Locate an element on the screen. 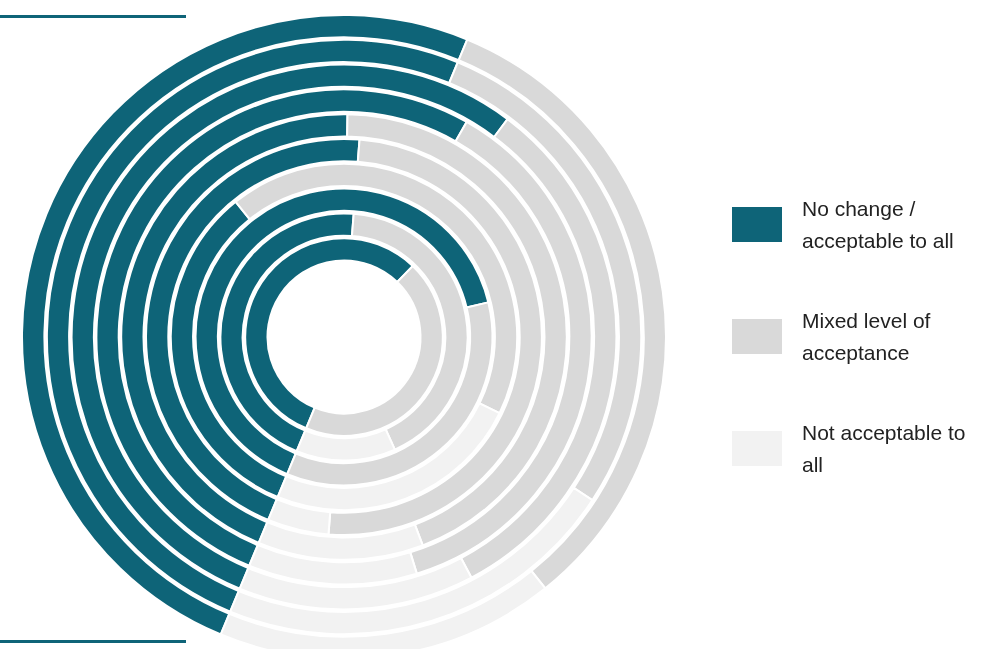  legend-label: Mixed level of acceptance is located at coordinates (867, 337).